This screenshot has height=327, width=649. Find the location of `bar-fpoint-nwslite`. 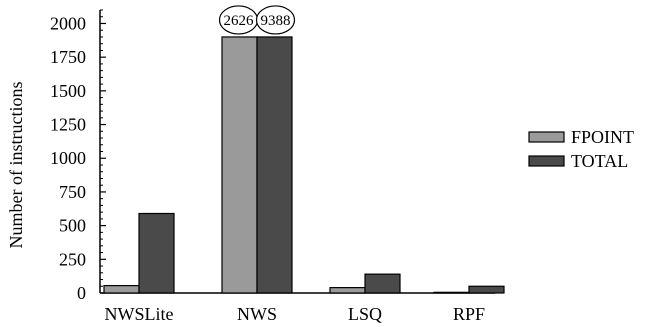

bar-fpoint-nwslite is located at coordinates (121, 289).